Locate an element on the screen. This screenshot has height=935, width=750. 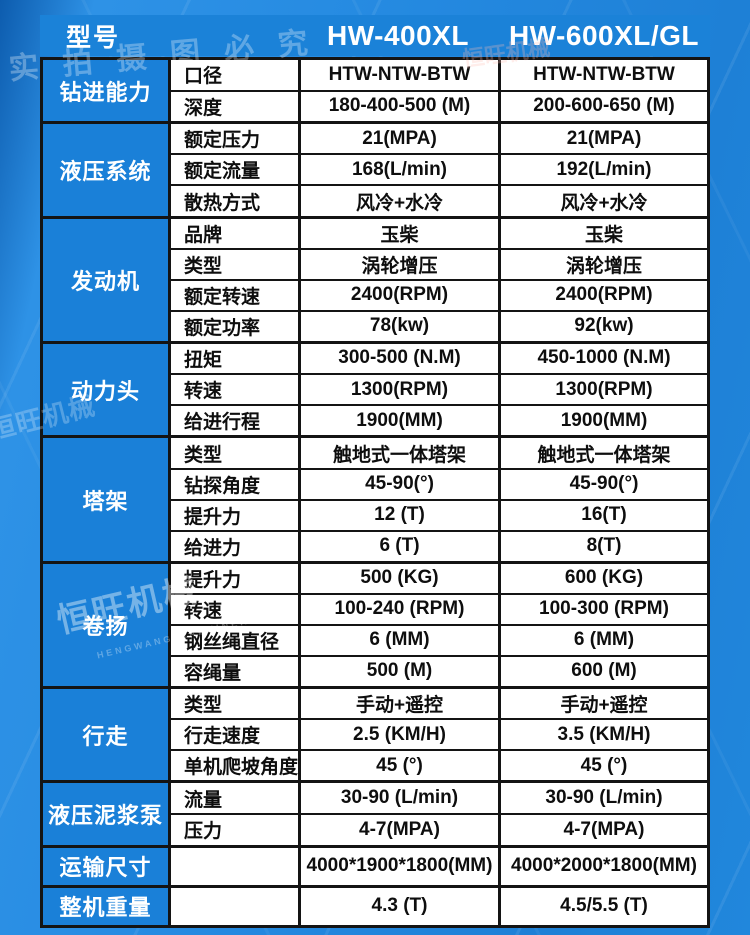
cell-v2: 192(L/min) is located at coordinates (604, 169).